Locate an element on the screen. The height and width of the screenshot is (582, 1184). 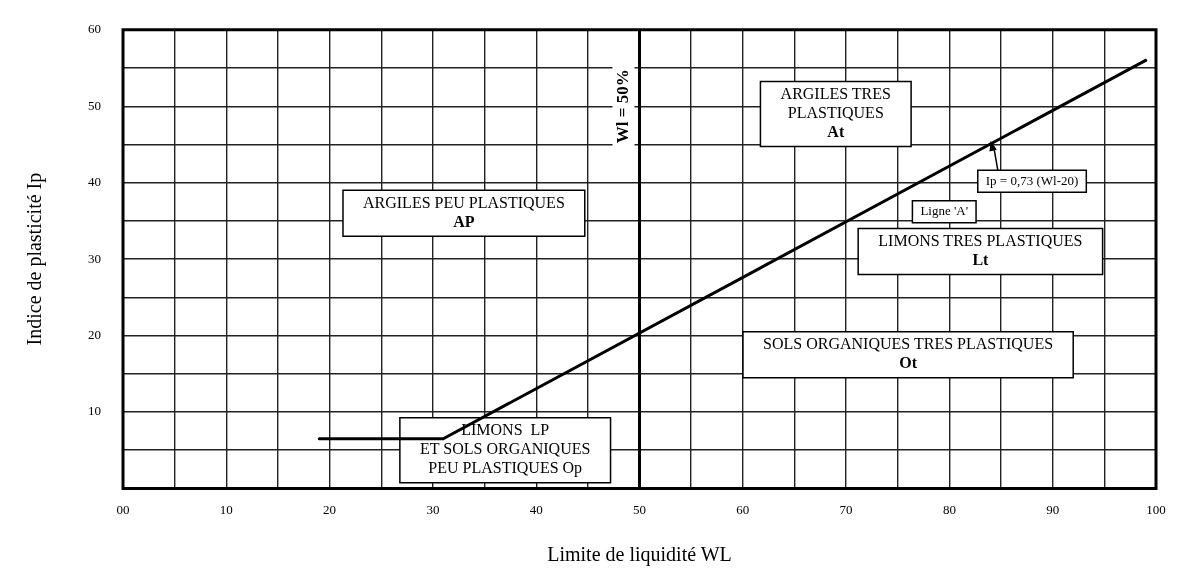
y-axis-title: Indice de plasticité Ip is located at coordinates (35, 259).